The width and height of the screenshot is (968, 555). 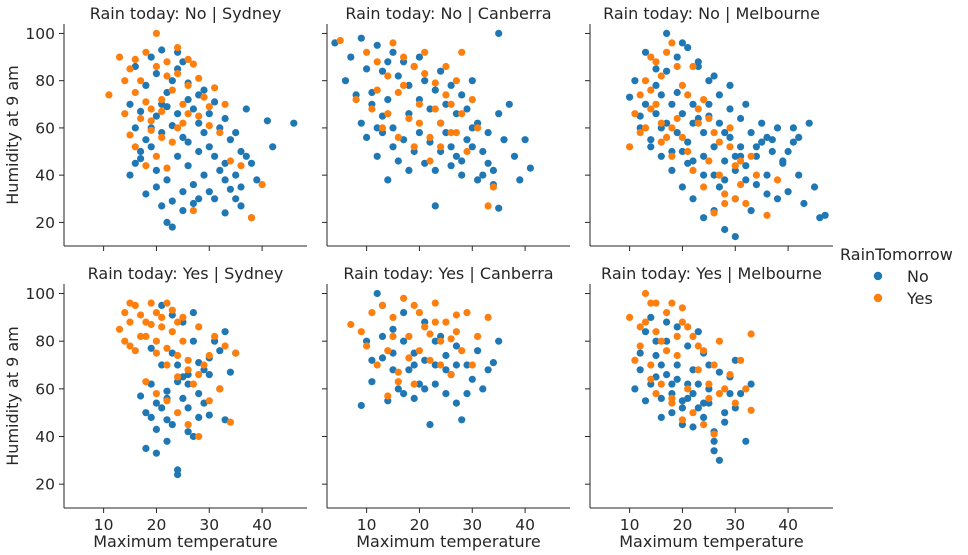 What do you see at coordinates (448, 13) in the screenshot?
I see `panel-title: Rain today: No | Canberra` at bounding box center [448, 13].